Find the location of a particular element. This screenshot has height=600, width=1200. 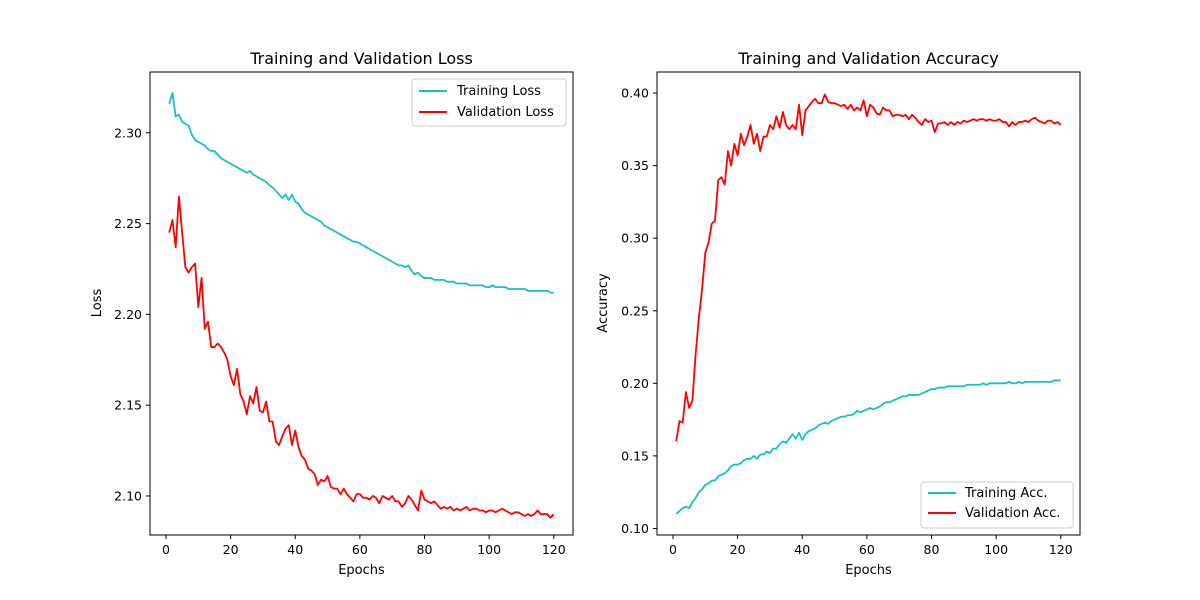

accuracy-series-training-acc is located at coordinates (868, 447).